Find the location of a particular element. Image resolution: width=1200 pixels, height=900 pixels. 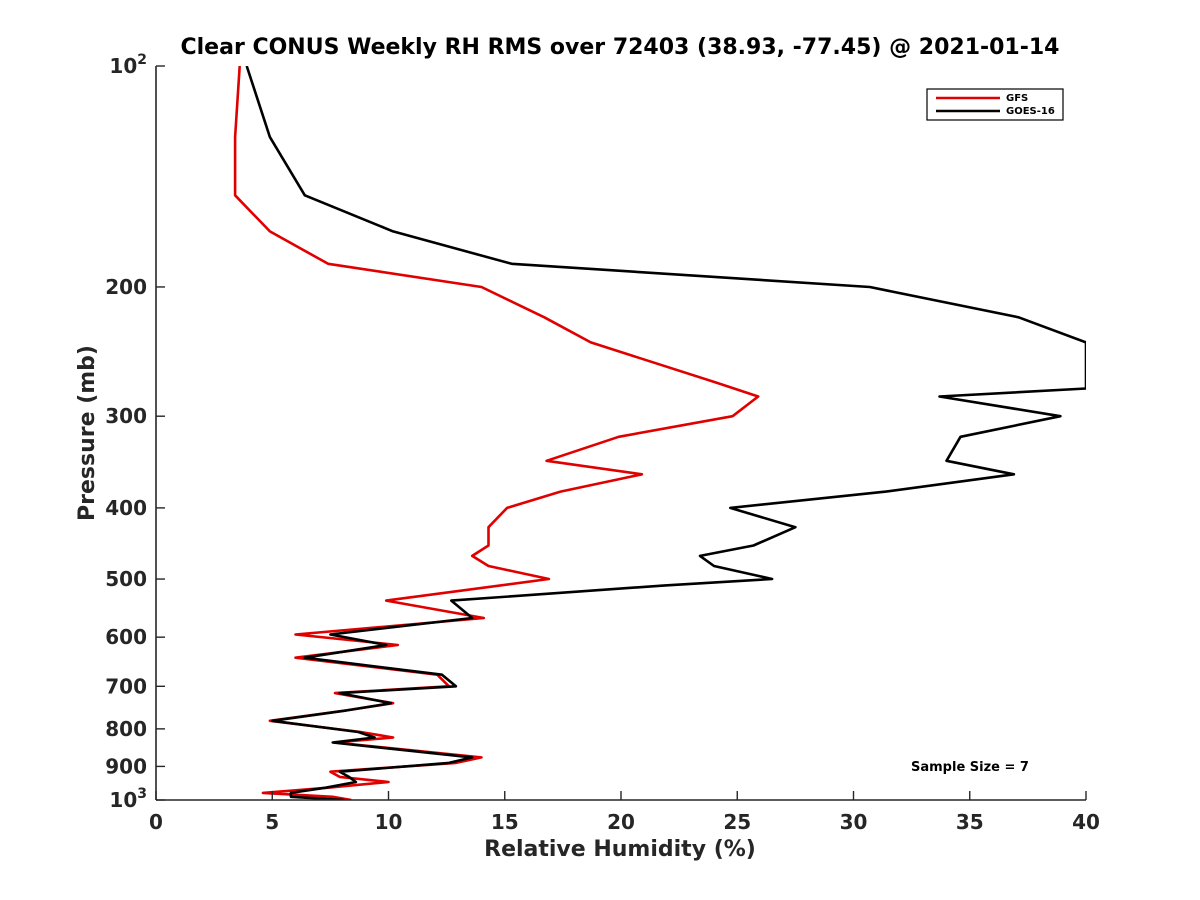

x-tick-label: 20 is located at coordinates (621, 822).